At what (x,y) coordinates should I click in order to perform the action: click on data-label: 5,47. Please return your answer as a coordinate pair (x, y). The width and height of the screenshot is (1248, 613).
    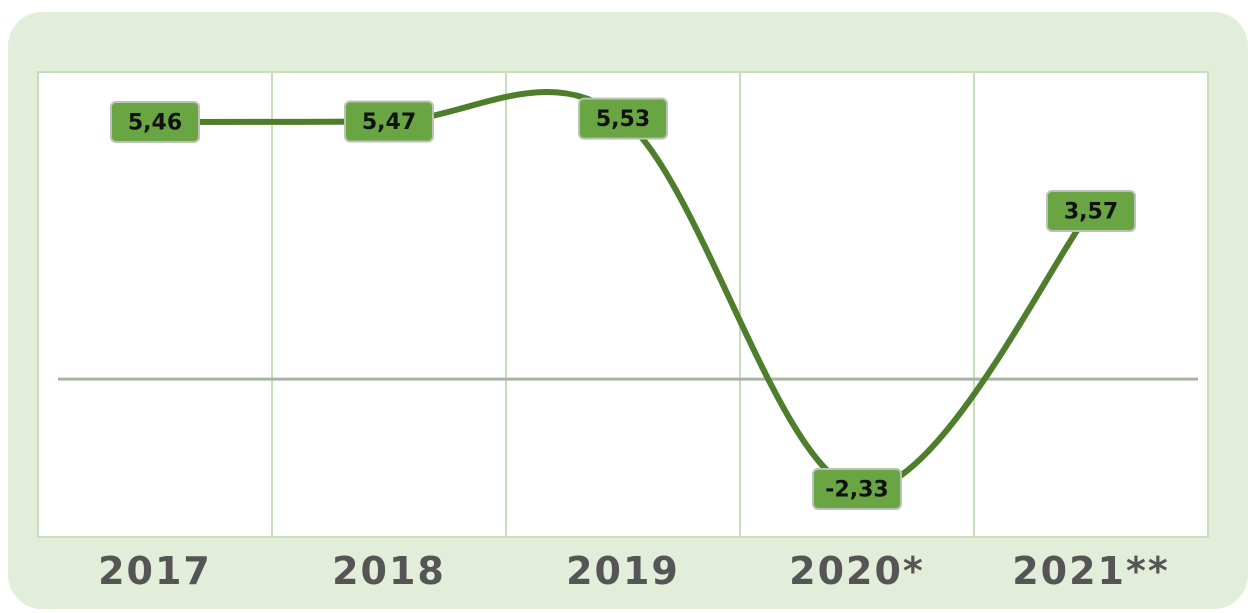
    Looking at the image, I should click on (389, 122).